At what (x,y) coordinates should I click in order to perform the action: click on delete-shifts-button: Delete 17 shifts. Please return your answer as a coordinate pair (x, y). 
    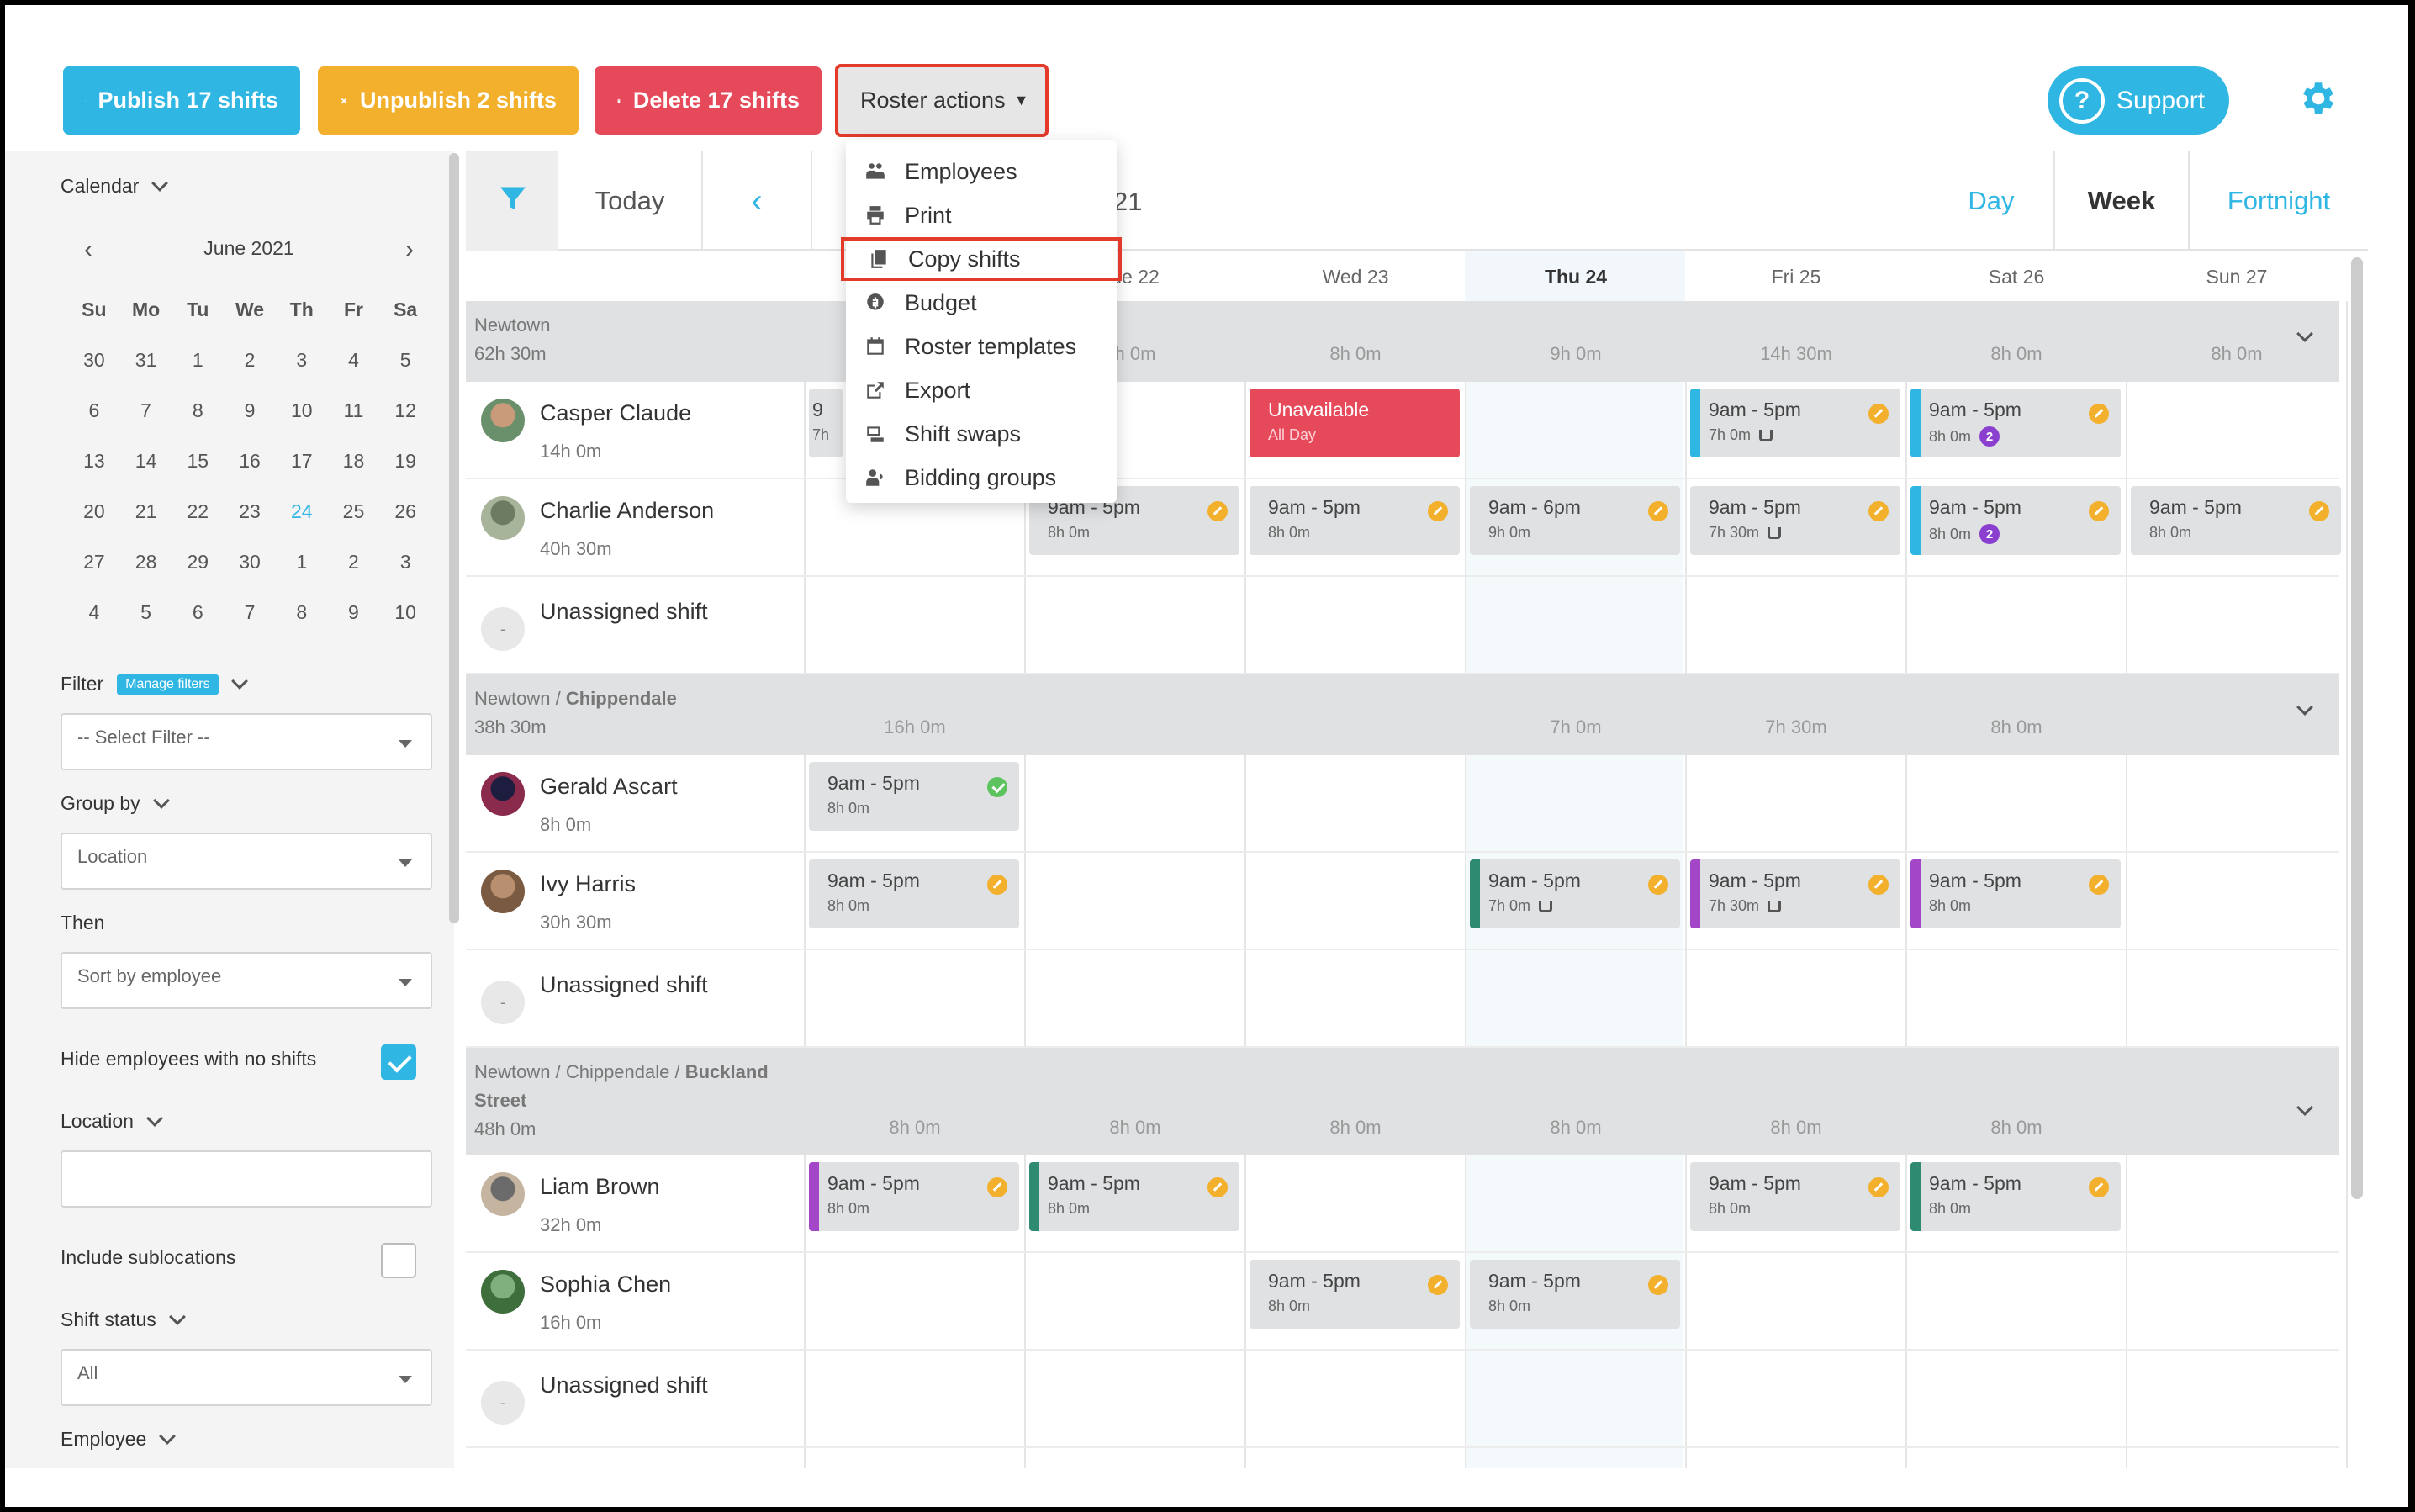
    Looking at the image, I should click on (708, 100).